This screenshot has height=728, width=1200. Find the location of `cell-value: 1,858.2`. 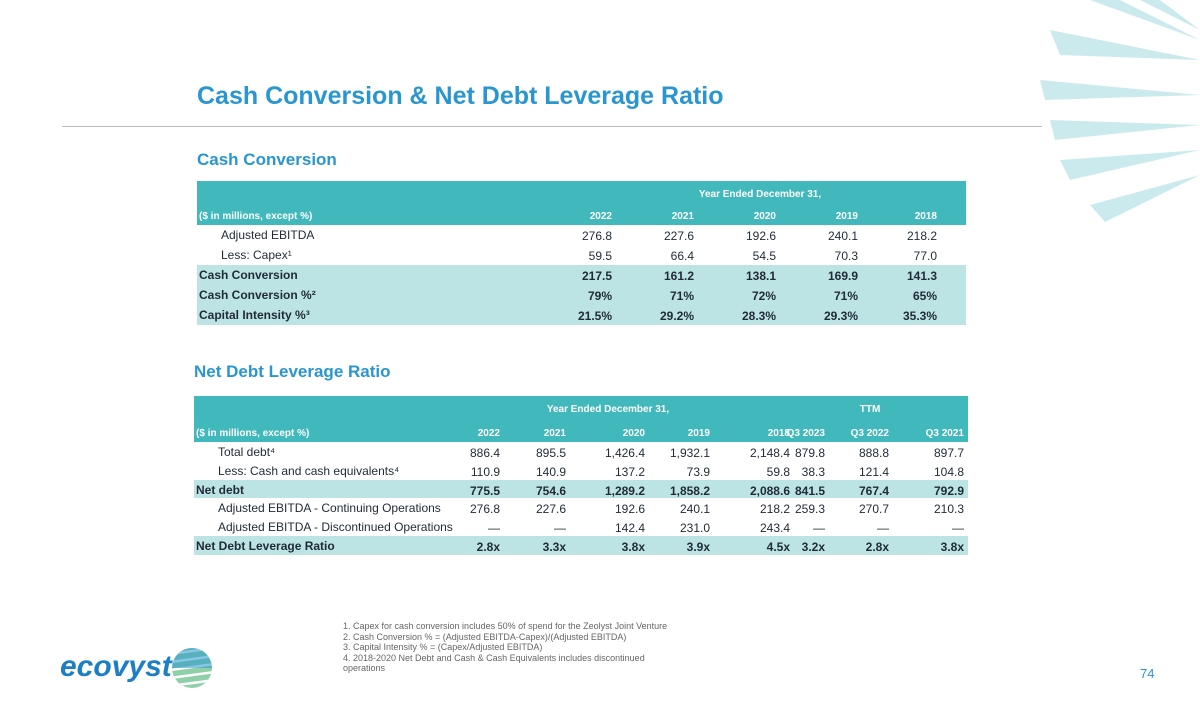

cell-value: 1,858.2 is located at coordinates (689, 490).